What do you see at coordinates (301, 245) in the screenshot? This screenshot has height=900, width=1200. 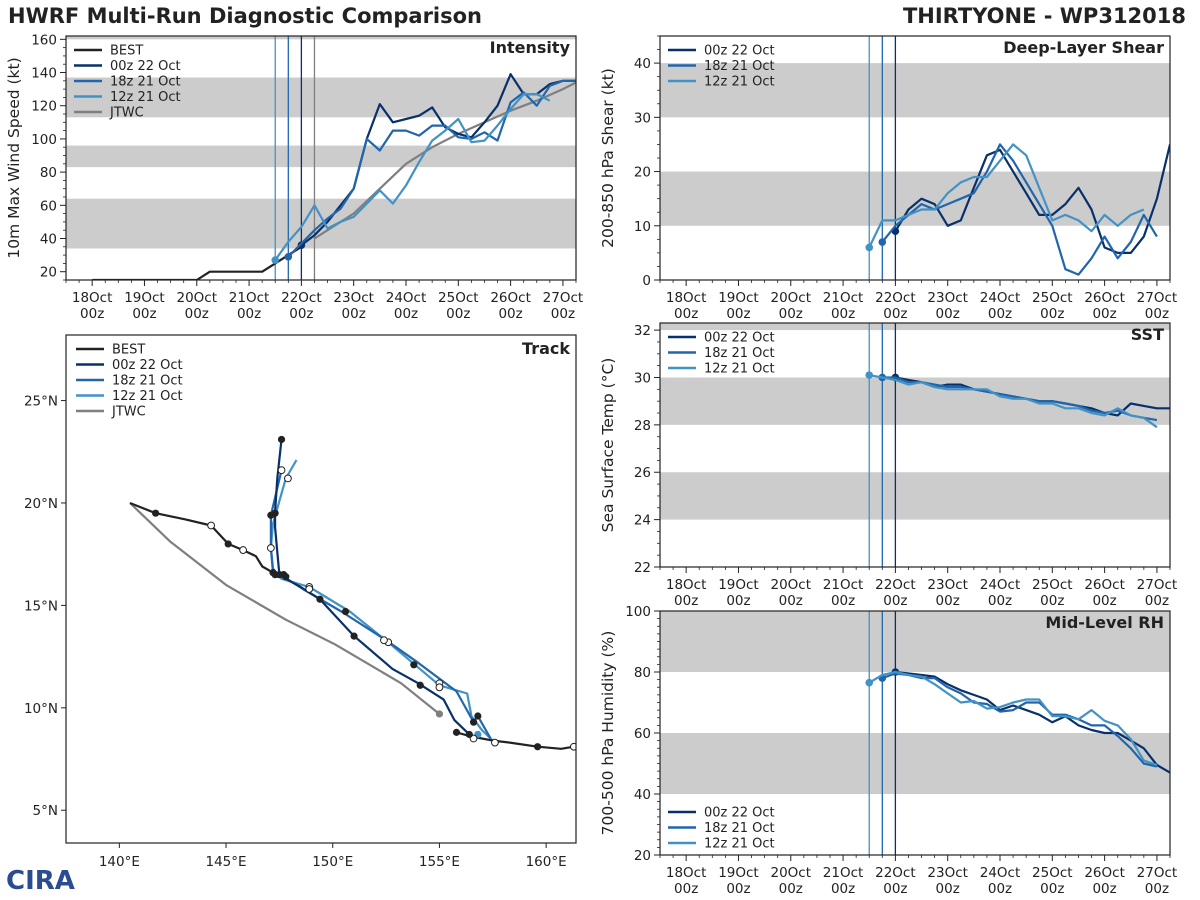 I see `intensity-marker-00z-22-oct` at bounding box center [301, 245].